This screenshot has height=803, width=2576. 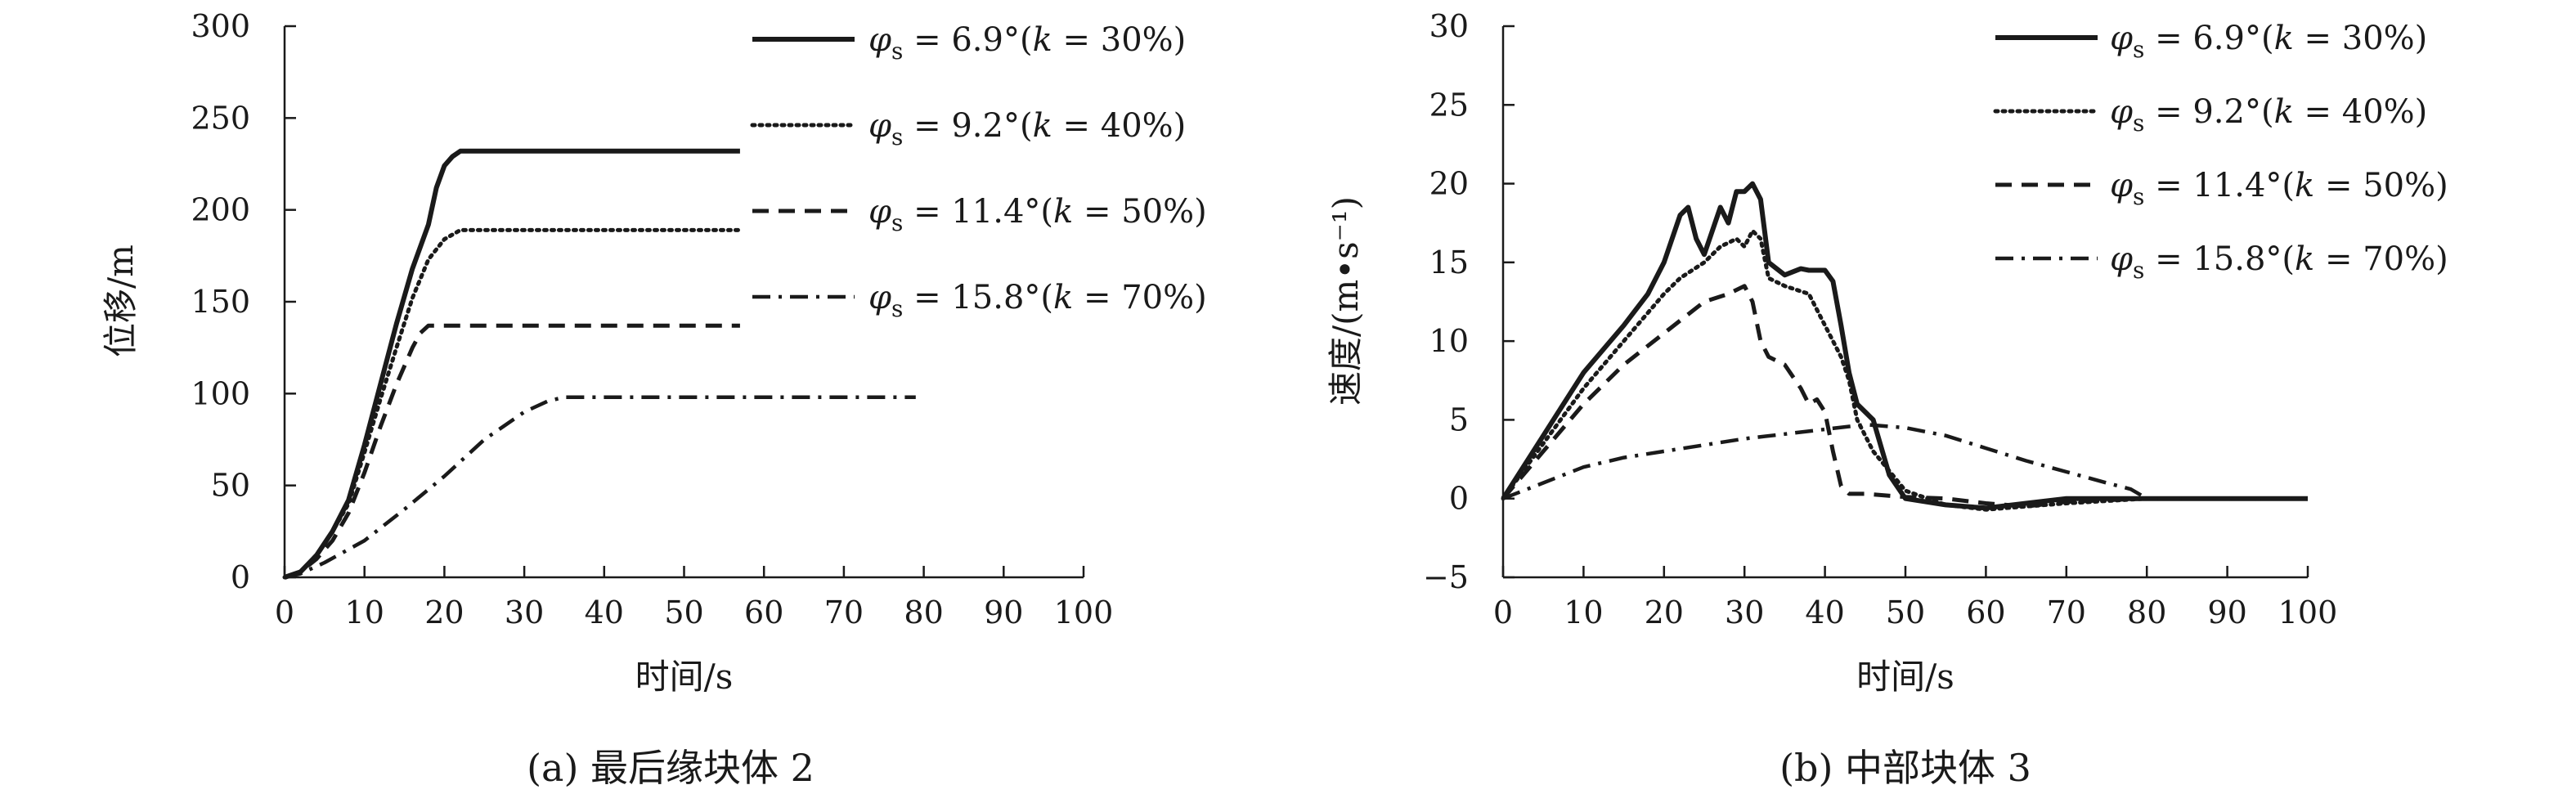 What do you see at coordinates (1449, 184) in the screenshot?
I see `y-tick-label: 20` at bounding box center [1449, 184].